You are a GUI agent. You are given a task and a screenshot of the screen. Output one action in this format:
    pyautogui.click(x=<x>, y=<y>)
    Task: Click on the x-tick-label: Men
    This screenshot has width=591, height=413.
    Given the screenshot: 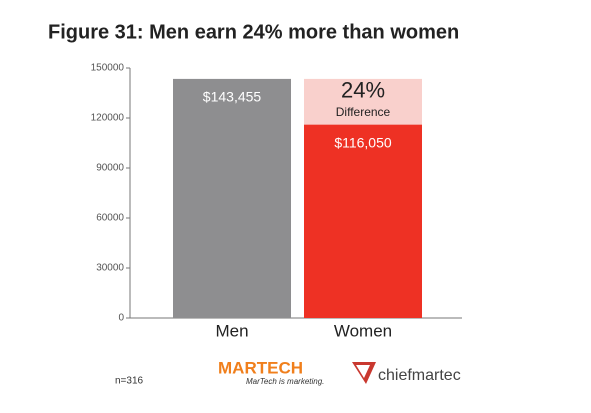 What is the action you would take?
    pyautogui.click(x=231, y=330)
    